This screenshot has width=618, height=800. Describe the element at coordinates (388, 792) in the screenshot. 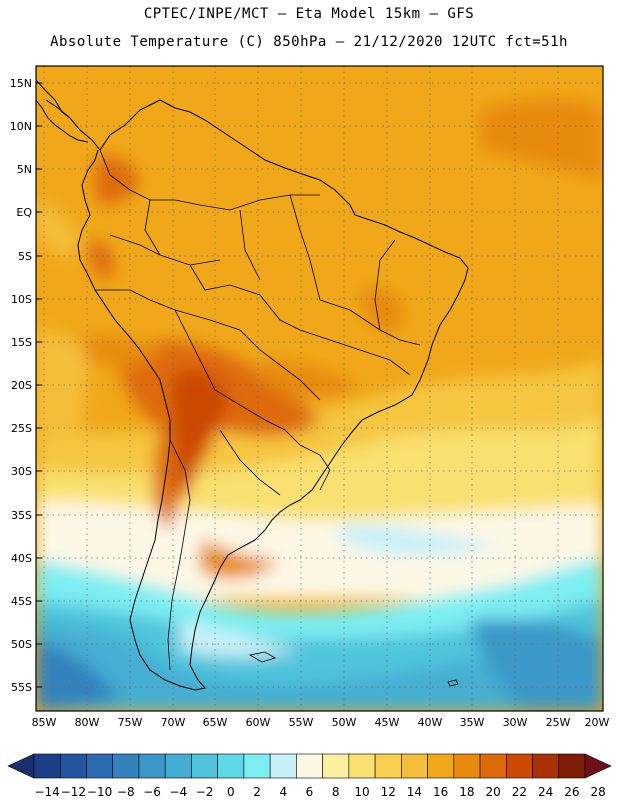

I see `colorbar-label: 12` at that location.